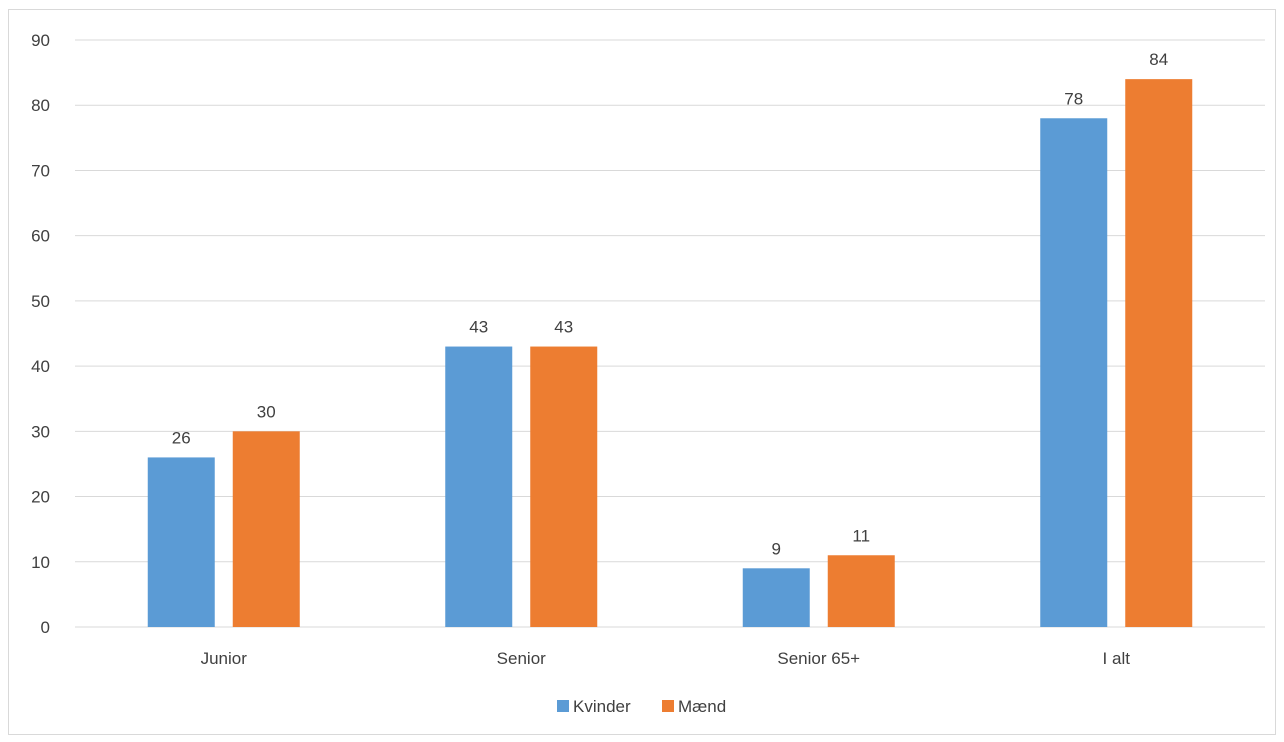 Image resolution: width=1284 pixels, height=742 pixels. I want to click on category-label: Junior, so click(224, 658).